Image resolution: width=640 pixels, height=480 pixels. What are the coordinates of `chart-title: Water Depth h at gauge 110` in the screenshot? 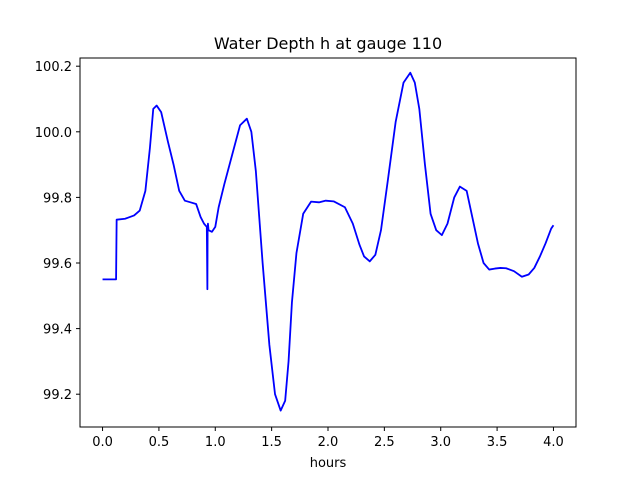 It's located at (328, 43).